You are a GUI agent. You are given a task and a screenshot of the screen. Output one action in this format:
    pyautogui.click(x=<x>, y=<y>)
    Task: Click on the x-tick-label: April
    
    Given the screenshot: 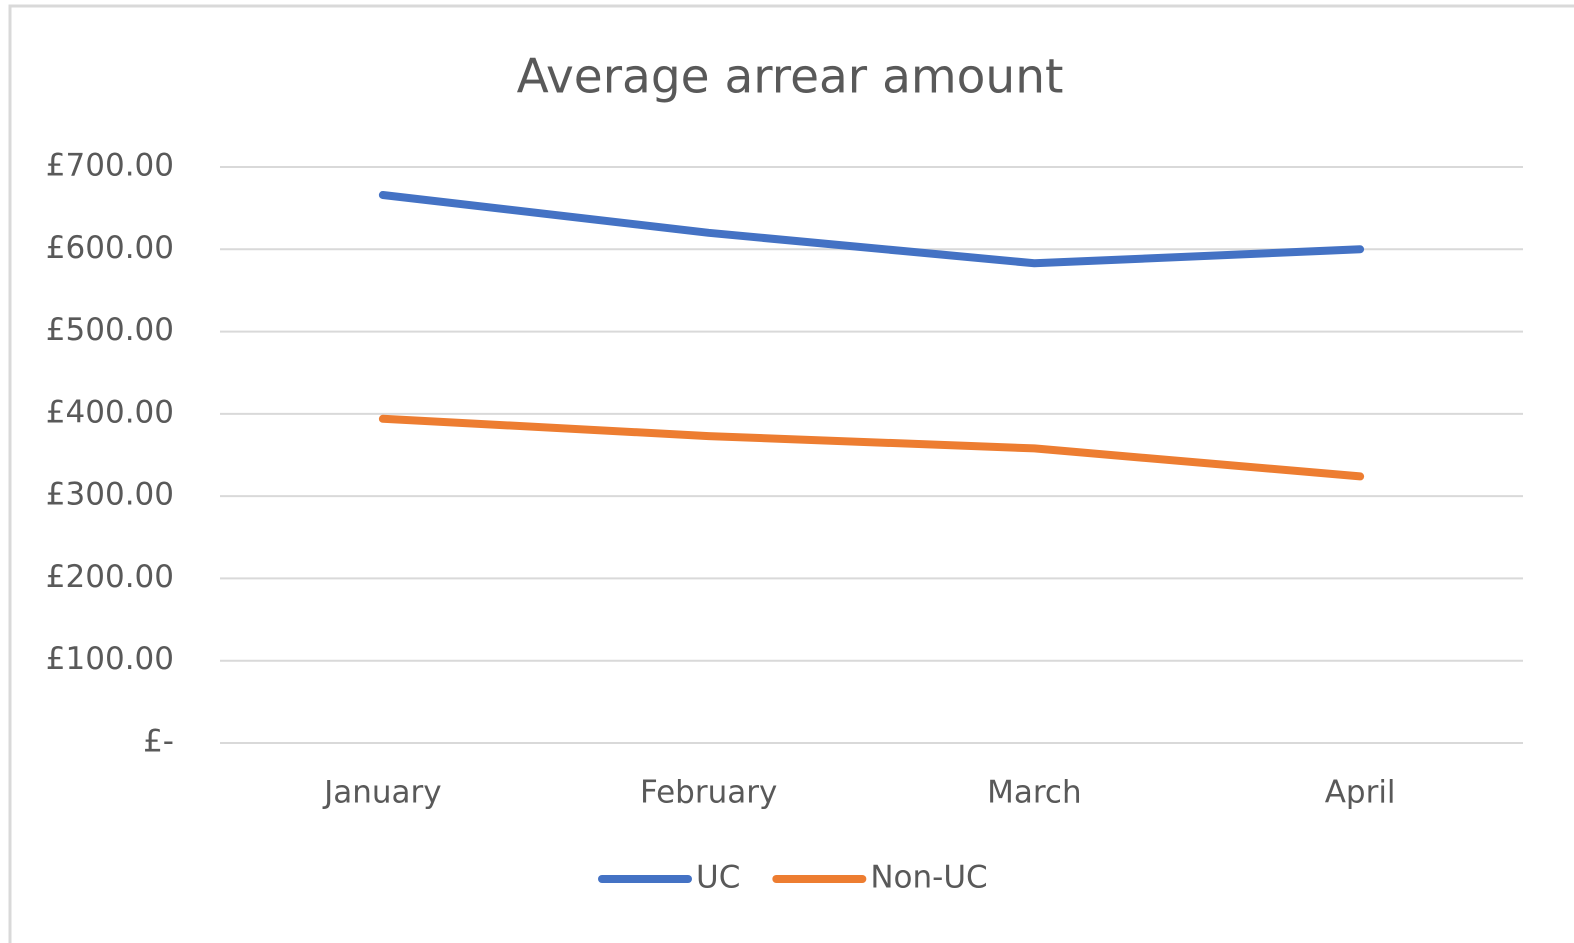 What is the action you would take?
    pyautogui.click(x=1360, y=793)
    